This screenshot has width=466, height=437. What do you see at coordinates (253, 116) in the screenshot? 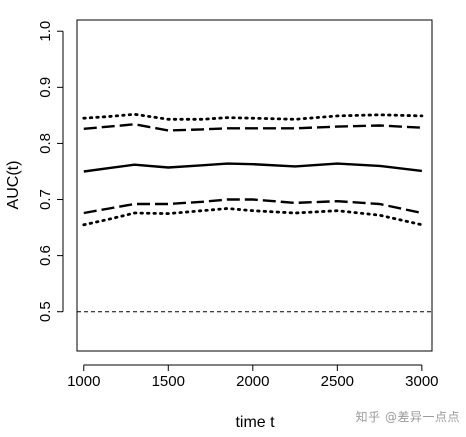
I see `series-1-dotted-line` at bounding box center [253, 116].